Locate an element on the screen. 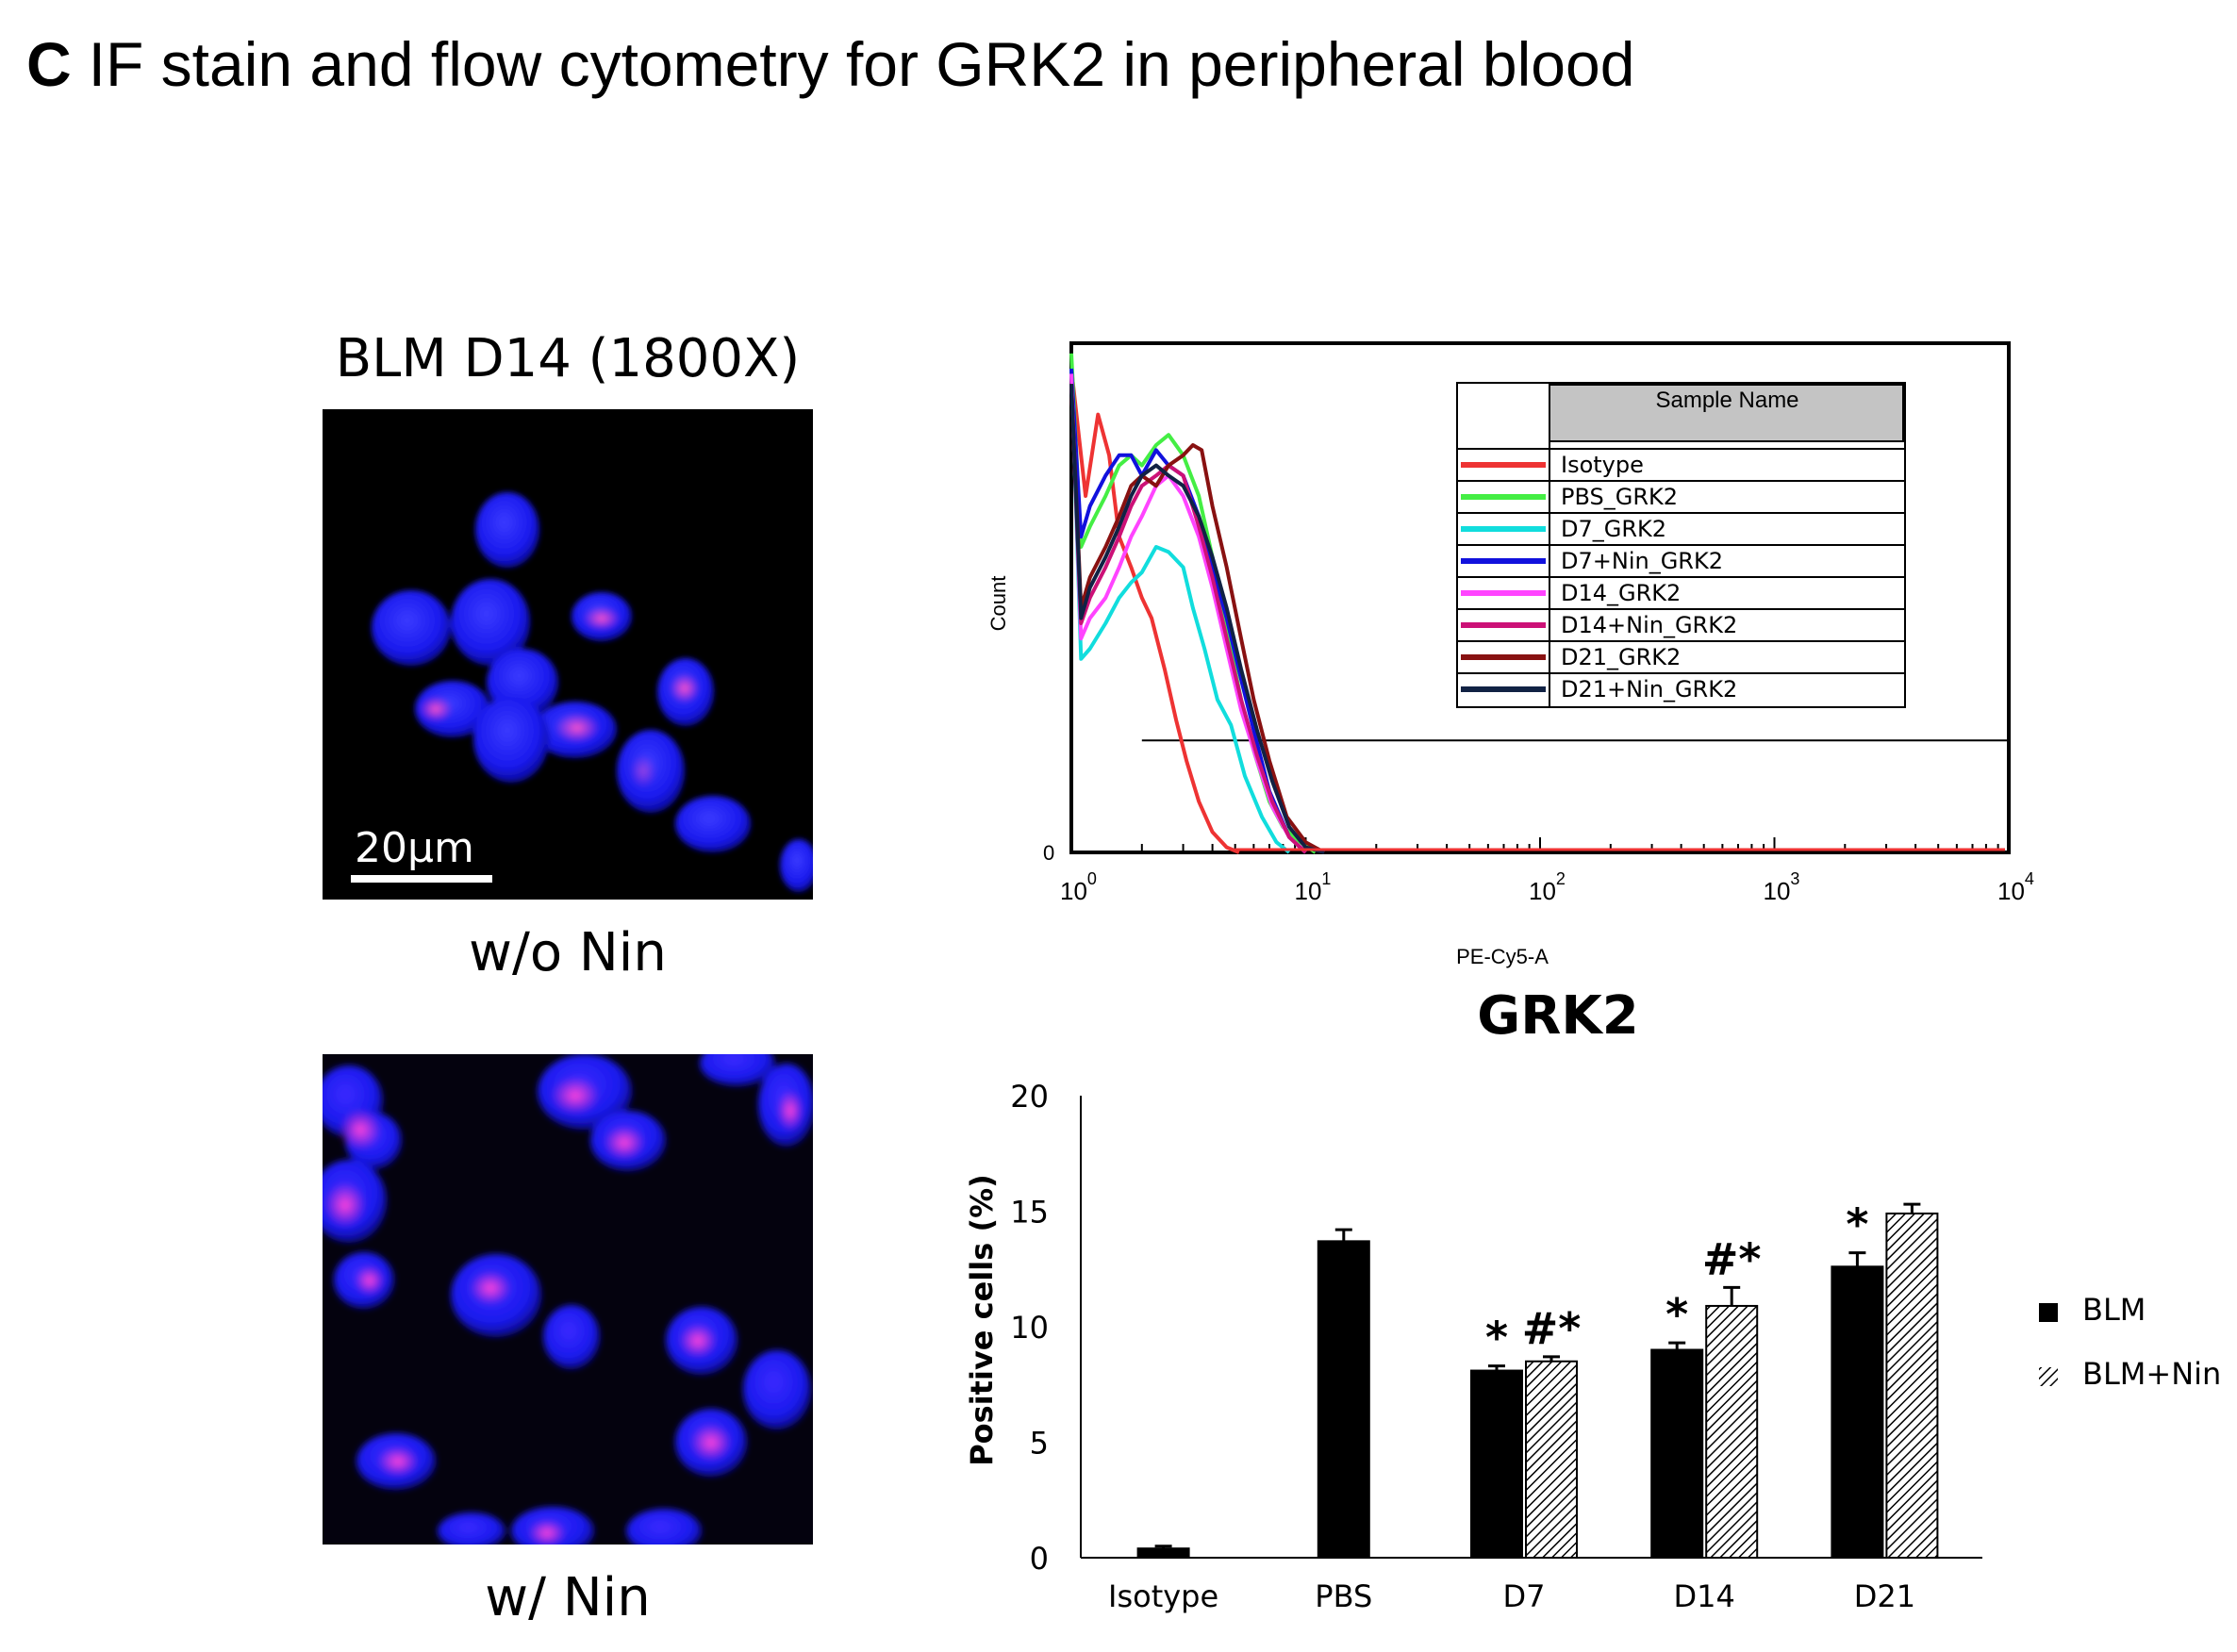  histogram-frame is located at coordinates (1540, 597).